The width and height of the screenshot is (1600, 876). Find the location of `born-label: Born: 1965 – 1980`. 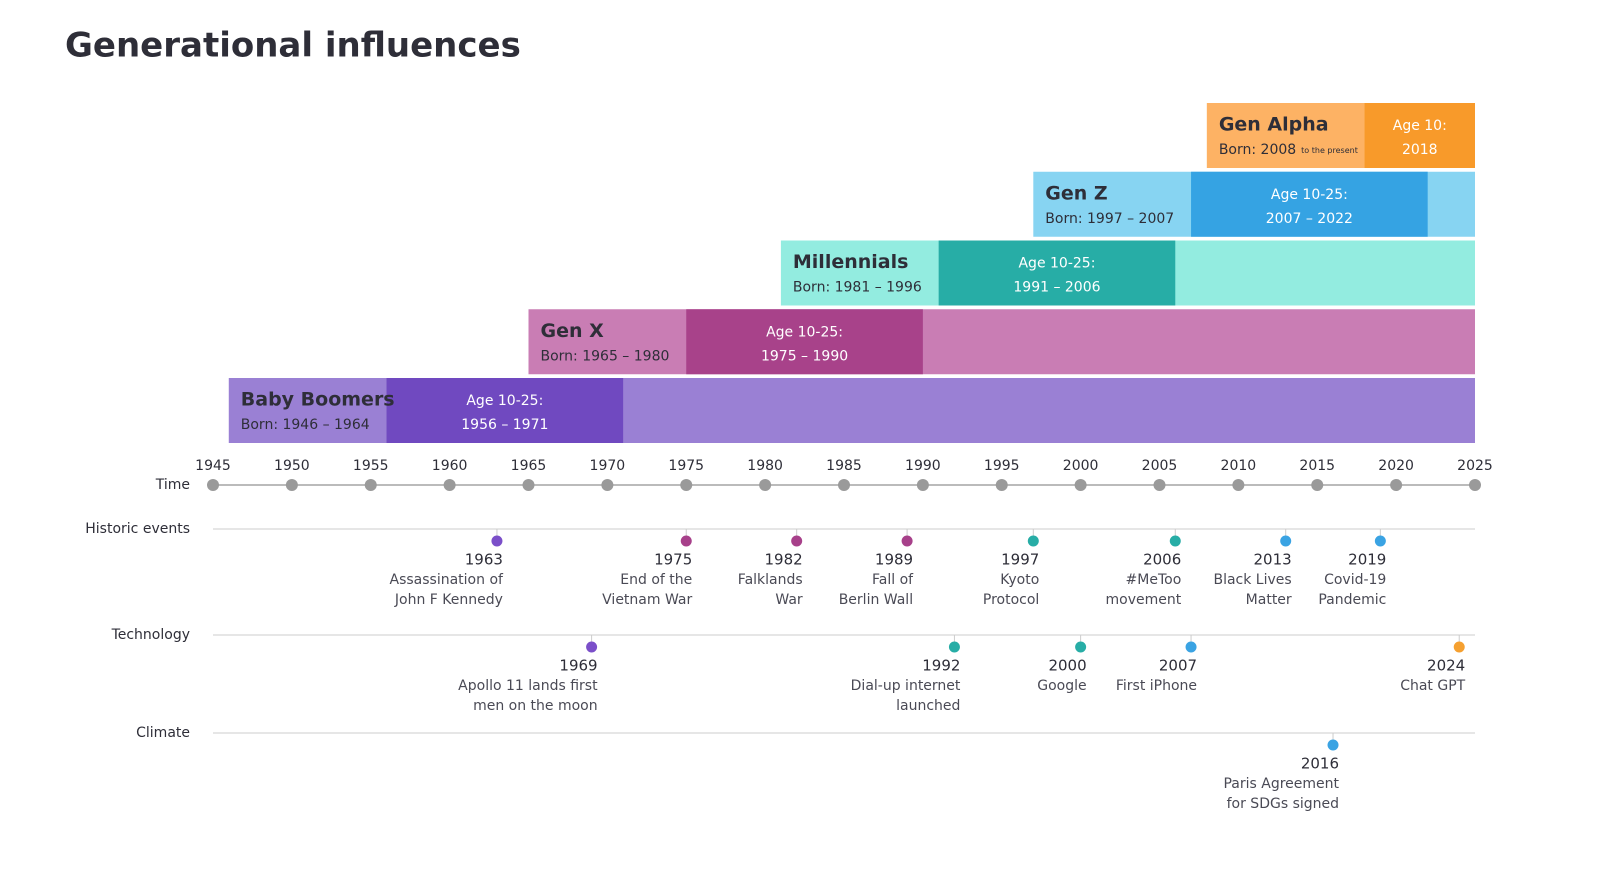

born-label: Born: 1965 – 1980 is located at coordinates (605, 356).